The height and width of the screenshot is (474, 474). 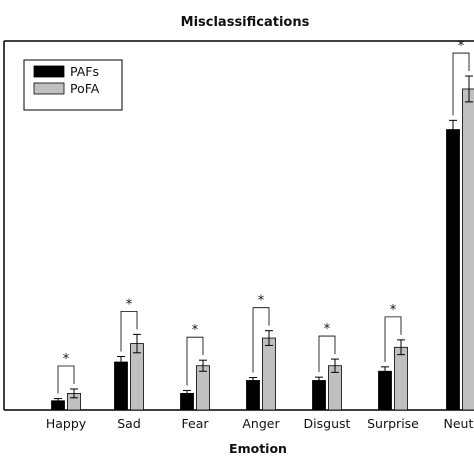 What do you see at coordinates (129, 423) in the screenshot?
I see `x-tick-label-sad: Sad` at bounding box center [129, 423].